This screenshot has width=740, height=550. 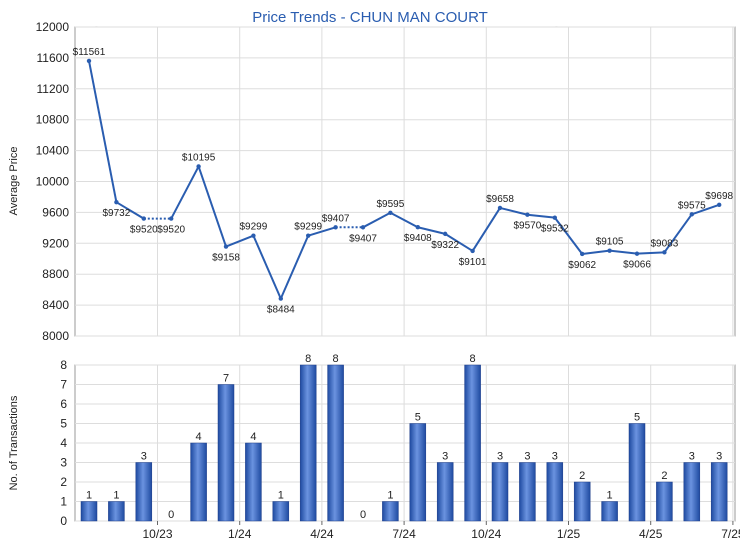 I want to click on tx-y-tick-label: 2, so click(x=63, y=482).